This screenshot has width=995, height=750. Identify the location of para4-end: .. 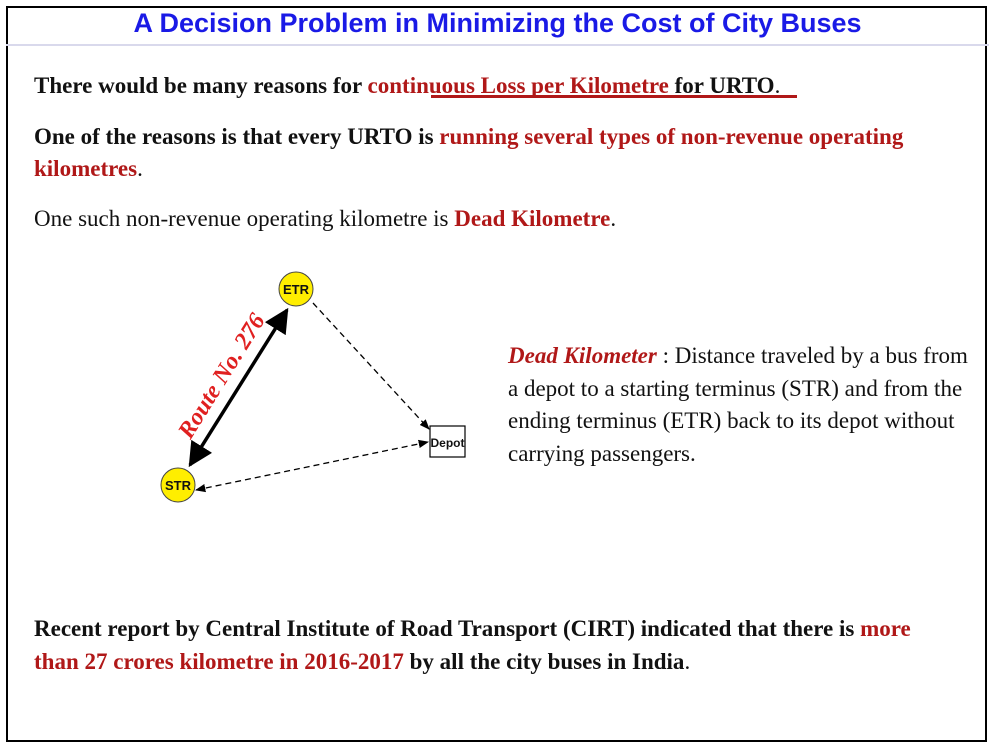
(687, 661).